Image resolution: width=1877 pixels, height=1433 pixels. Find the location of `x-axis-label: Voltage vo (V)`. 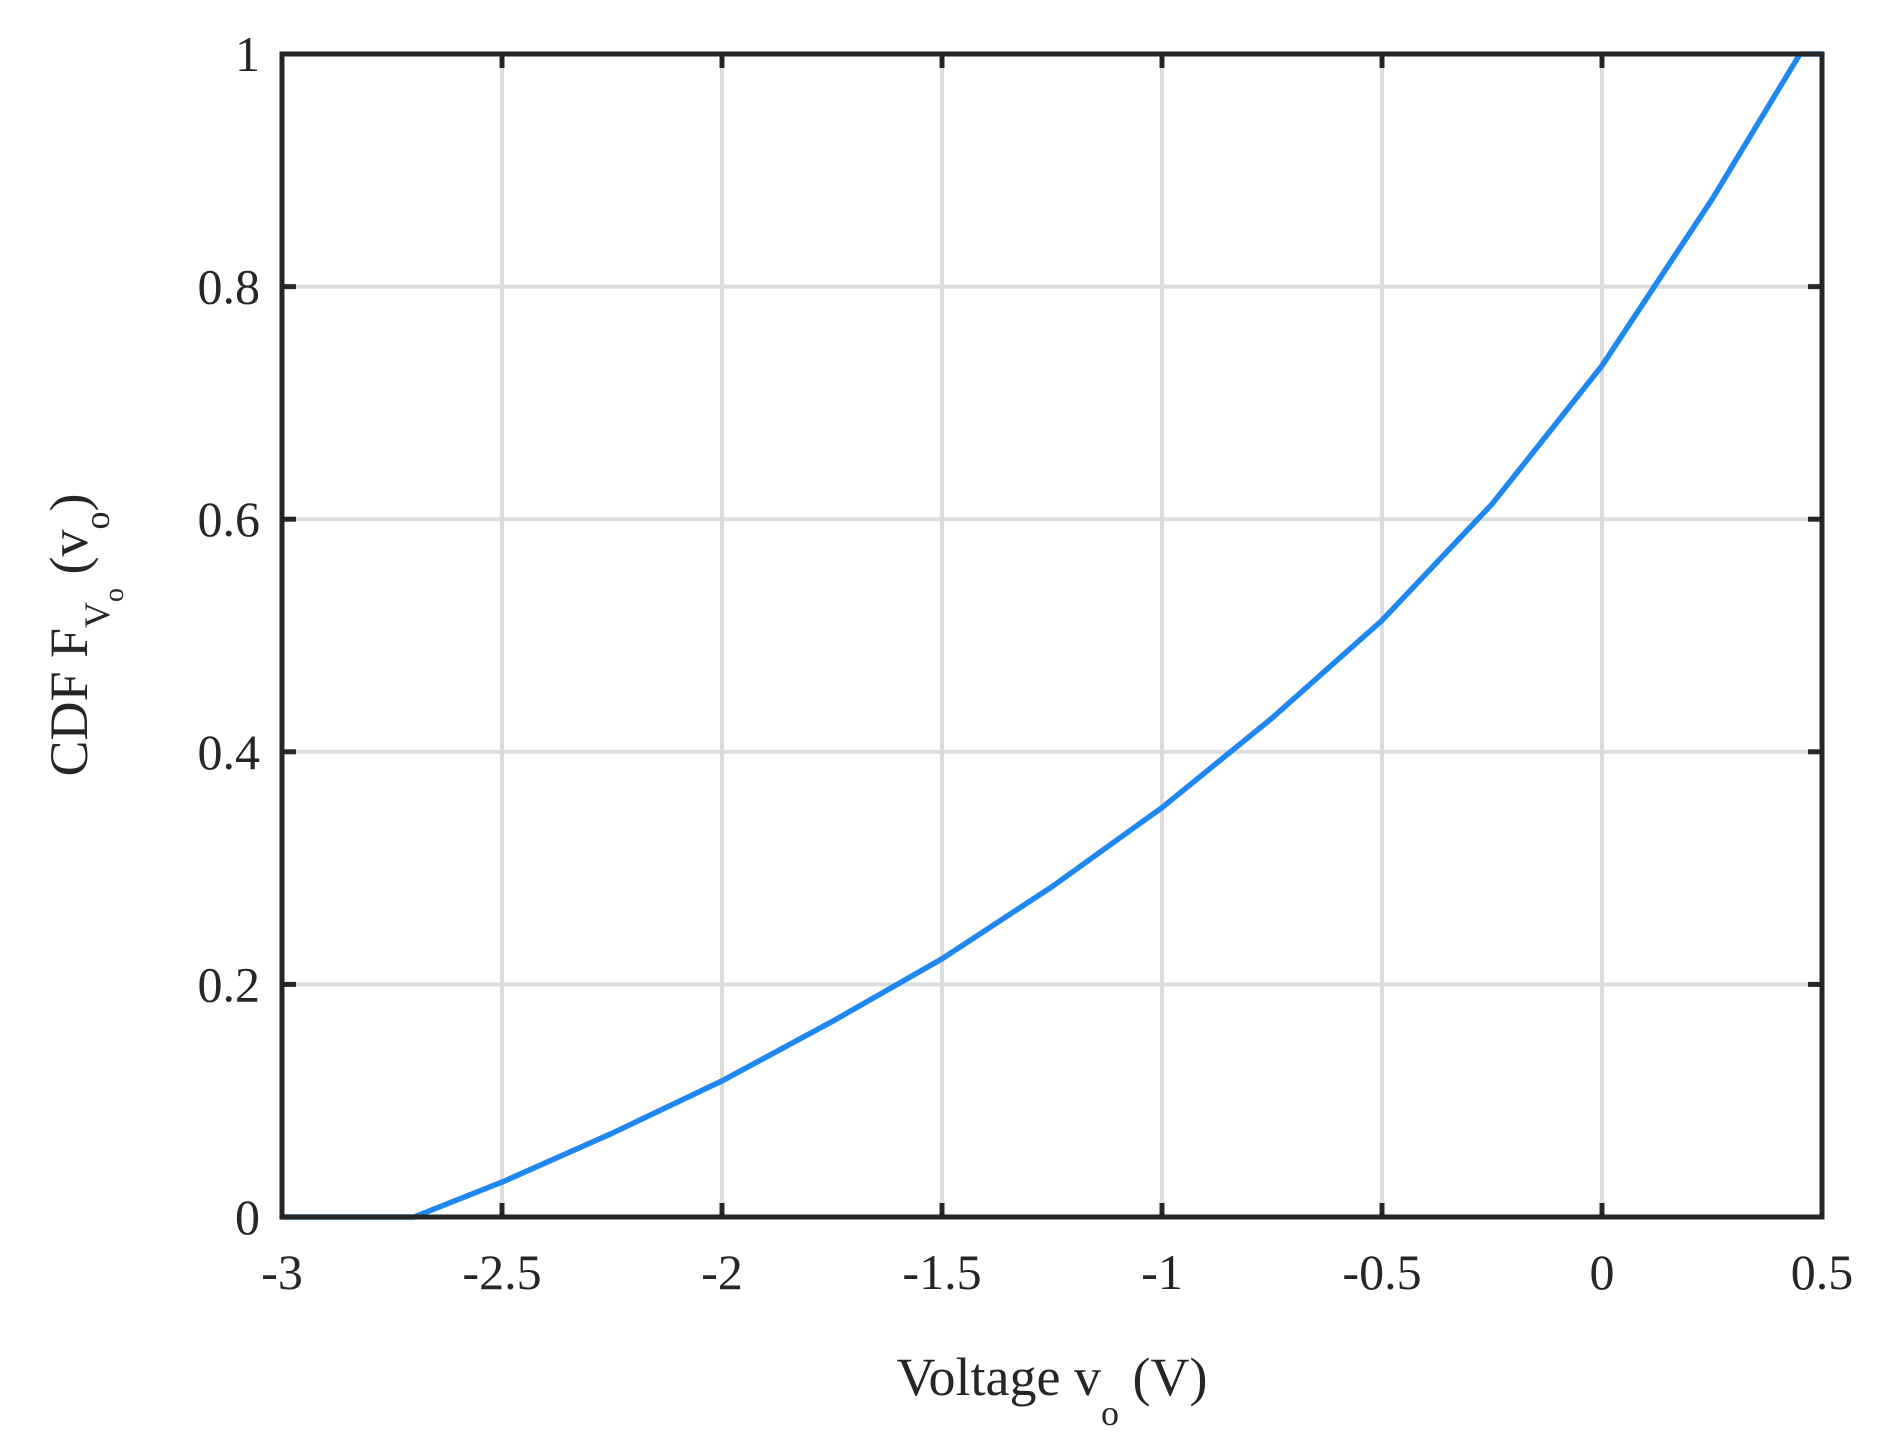

x-axis-label: Voltage vo (V) is located at coordinates (1052, 1390).